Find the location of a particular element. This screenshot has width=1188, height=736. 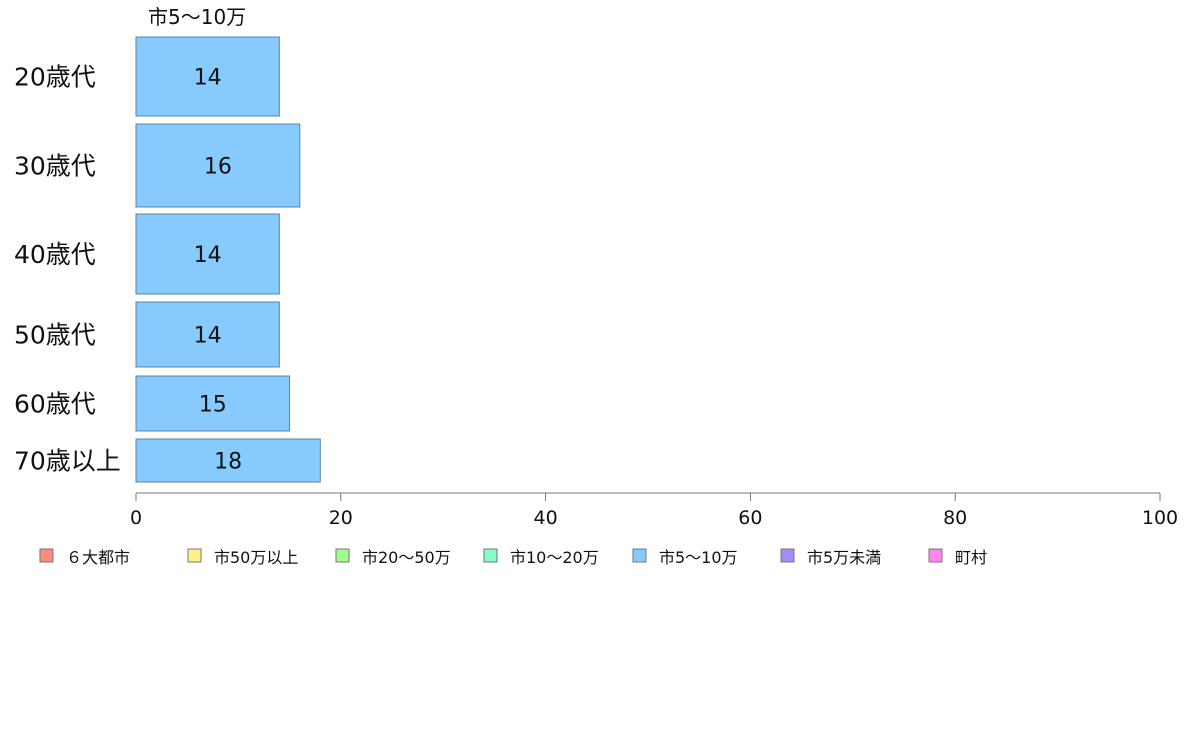

x-axis: 0 20 40 60 80 100 is located at coordinates (654, 510).